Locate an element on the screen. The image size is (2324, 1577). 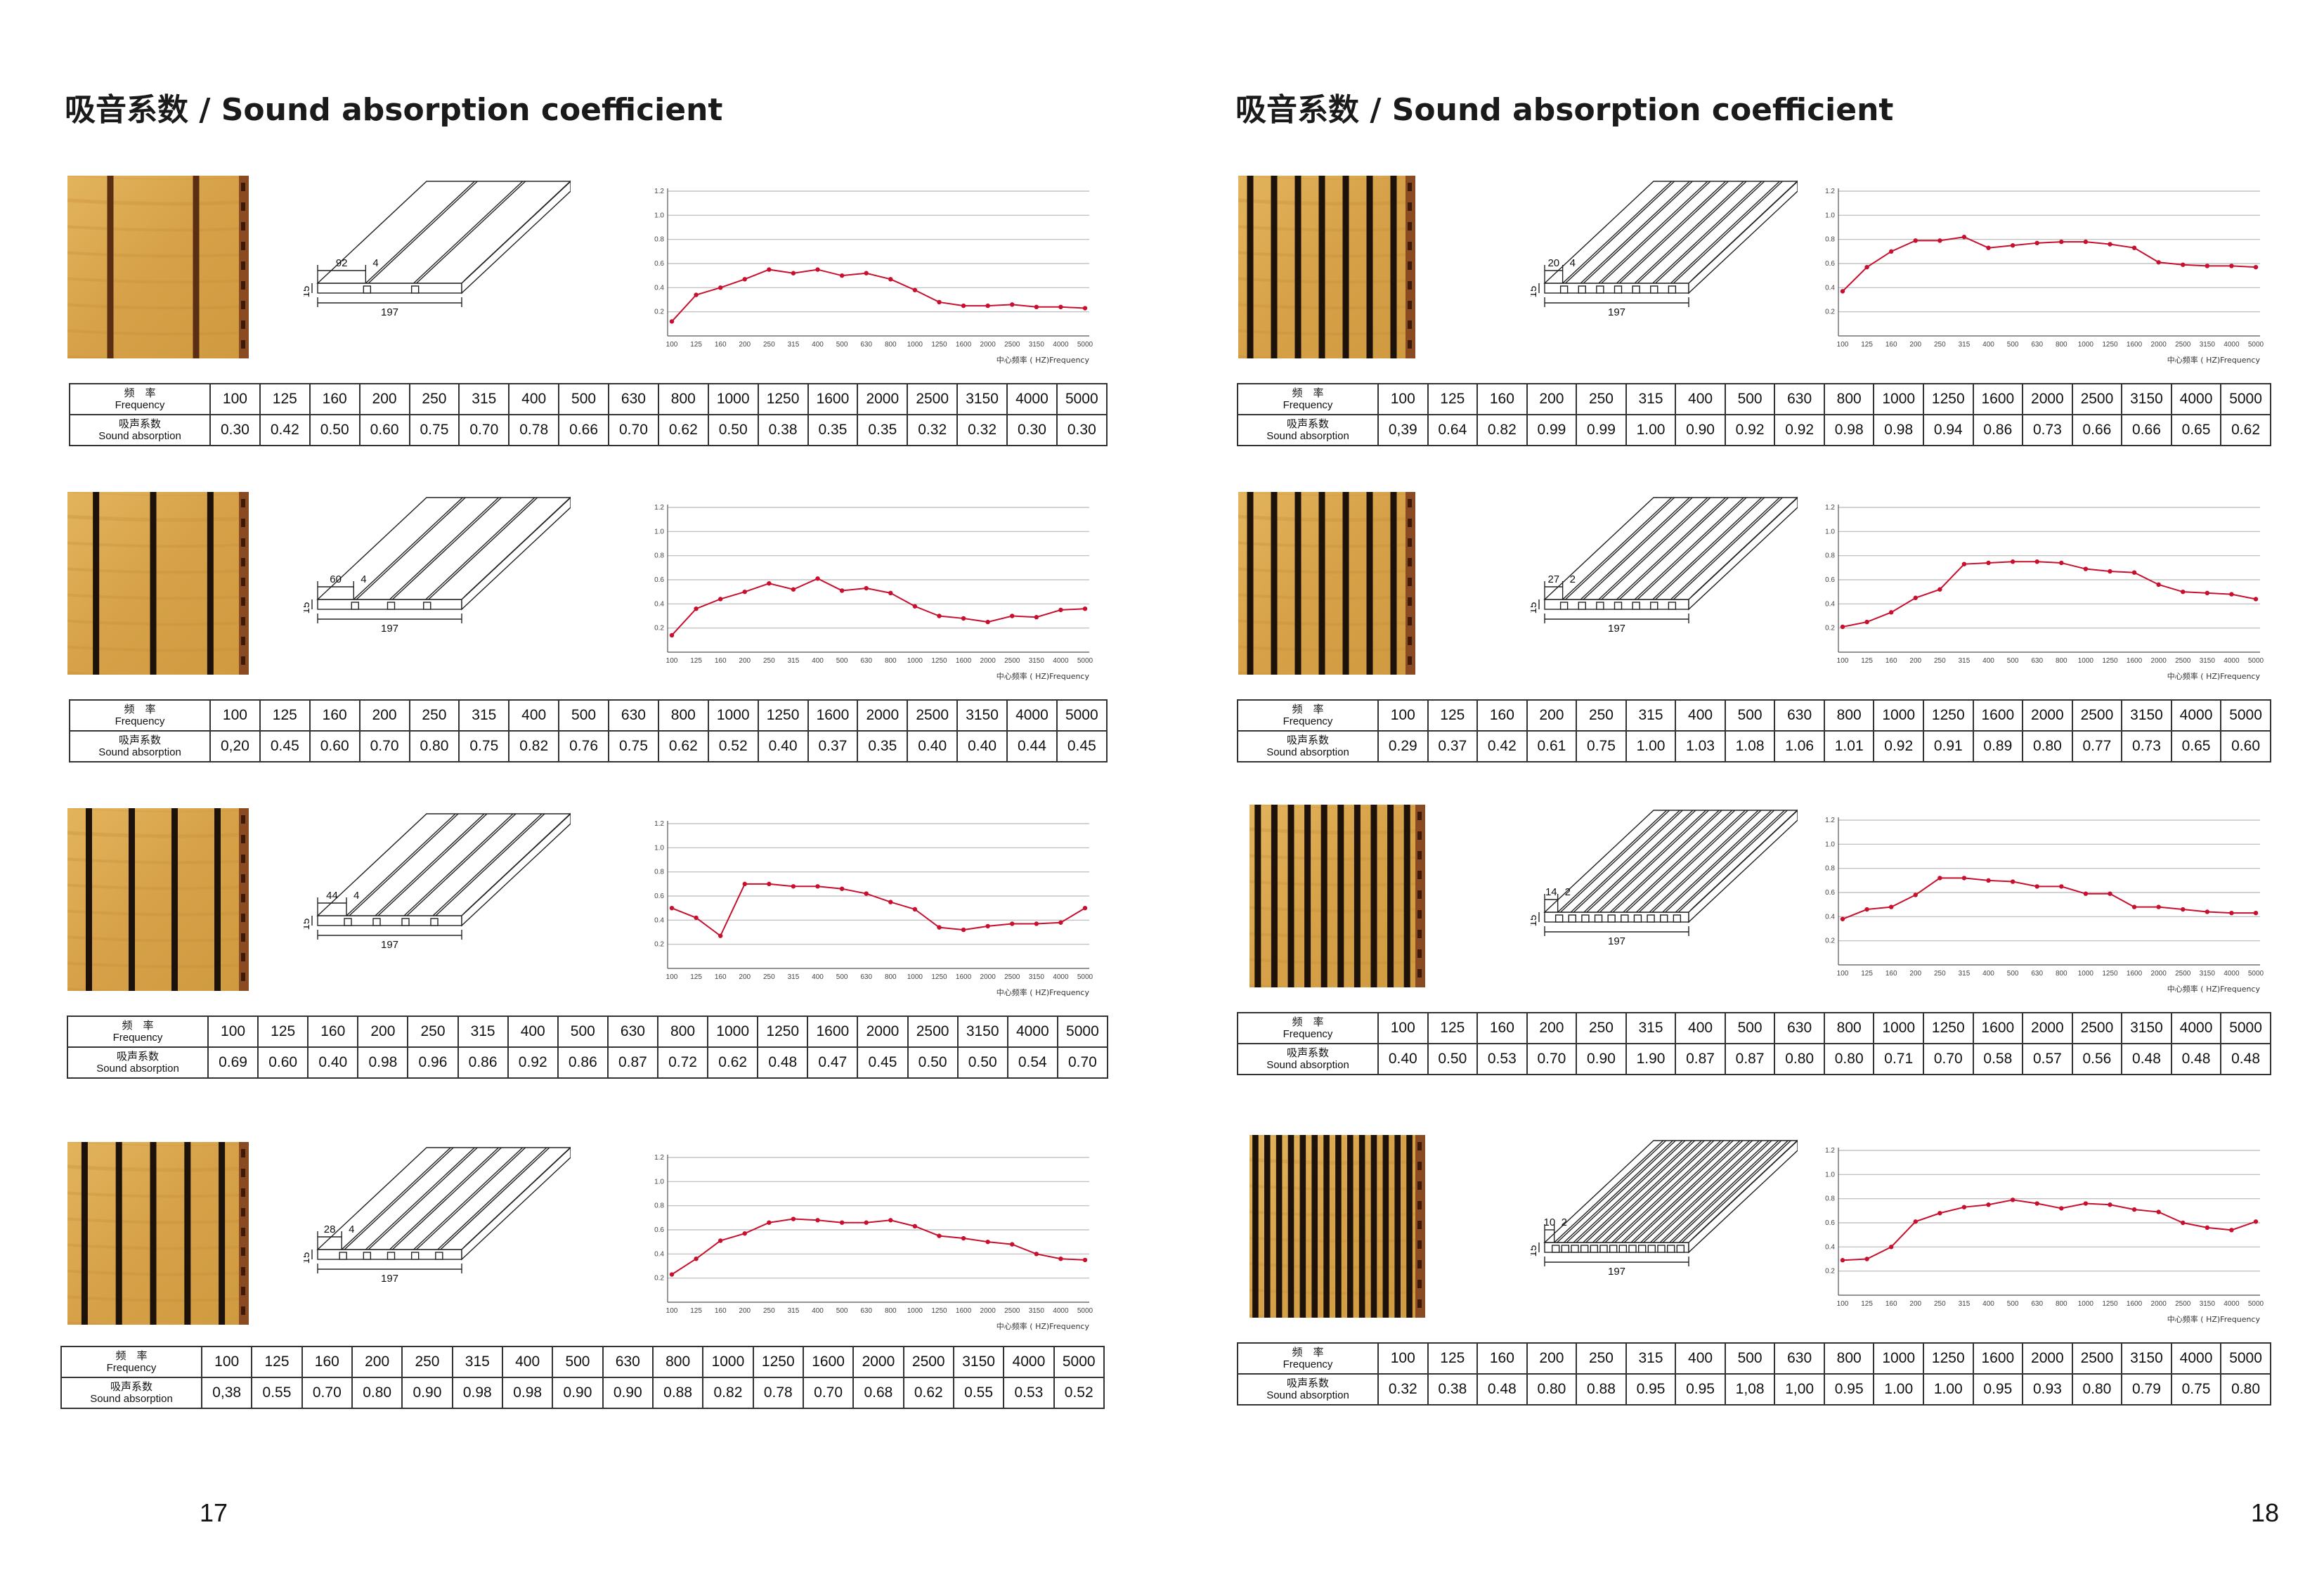
x-tick-label: 1000 is located at coordinates (915, 977).